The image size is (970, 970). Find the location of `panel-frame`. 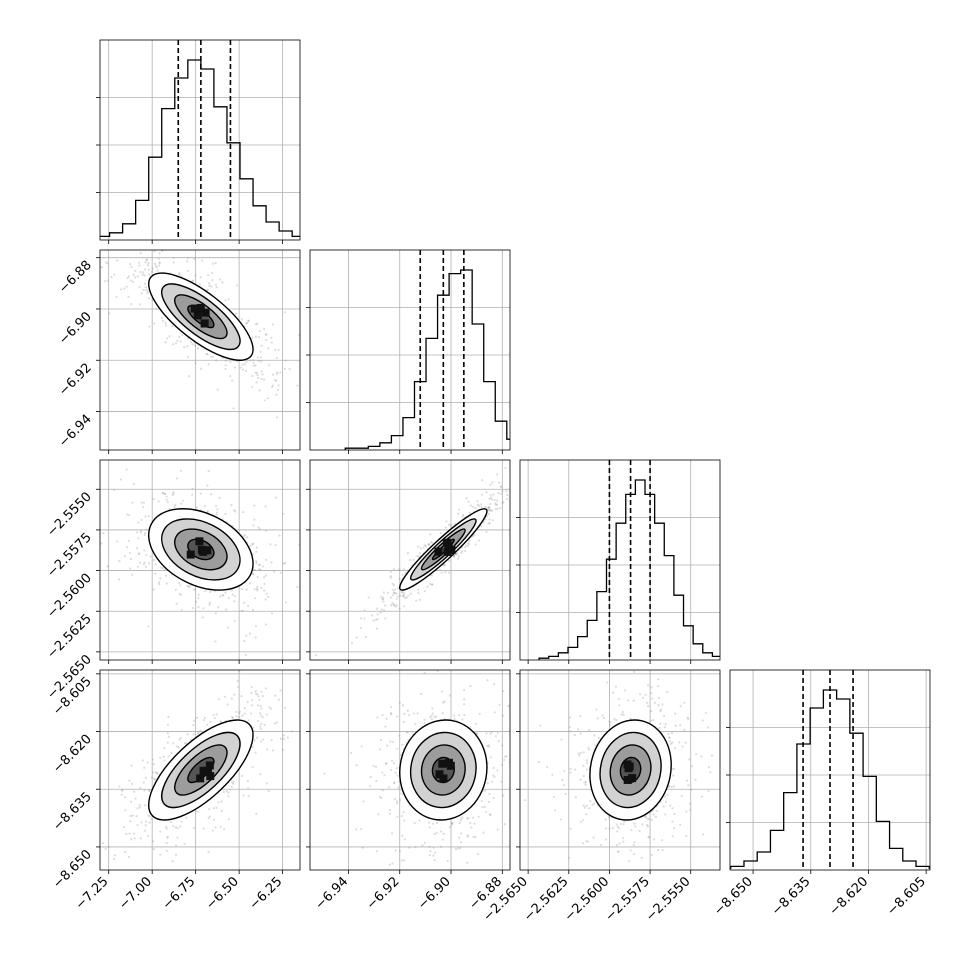

panel-frame is located at coordinates (200, 770).